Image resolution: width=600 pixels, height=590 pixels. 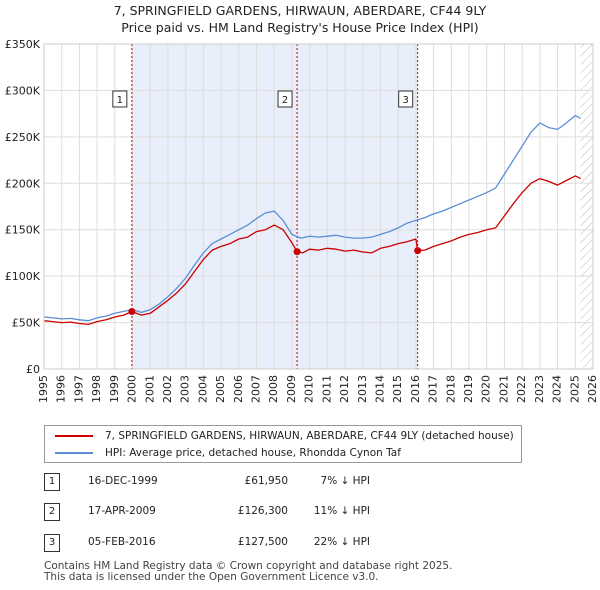 What do you see at coordinates (341, 542) in the screenshot?
I see `sale-hpi-diff: 22% ↓ HPI` at bounding box center [341, 542].